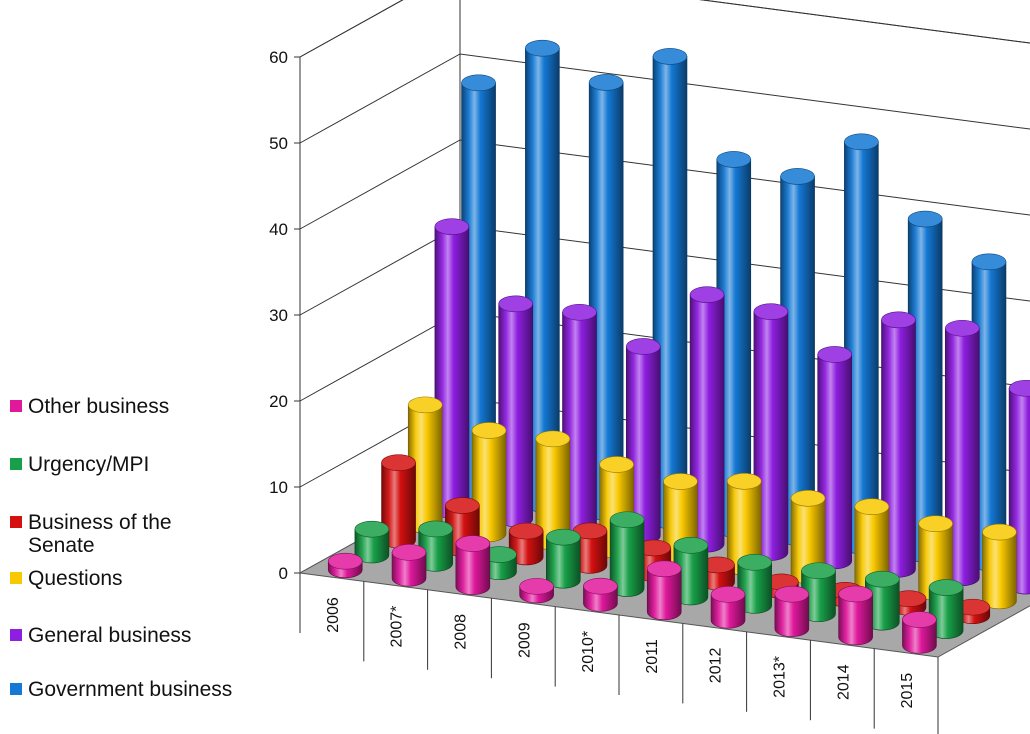  What do you see at coordinates (16, 406) in the screenshot?
I see `legend-swatch-other-business` at bounding box center [16, 406].